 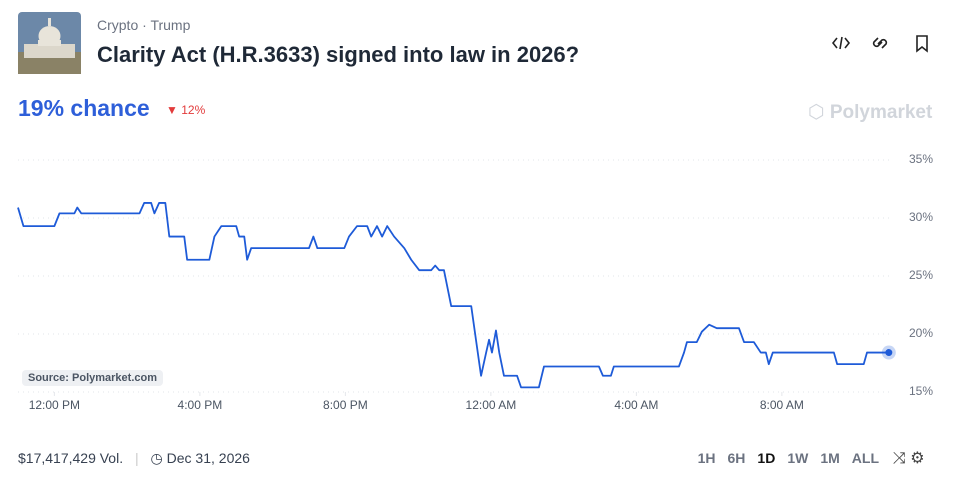 I want to click on range-selector: 1H 6H 1D 1W 1M ALL, so click(x=782, y=459).